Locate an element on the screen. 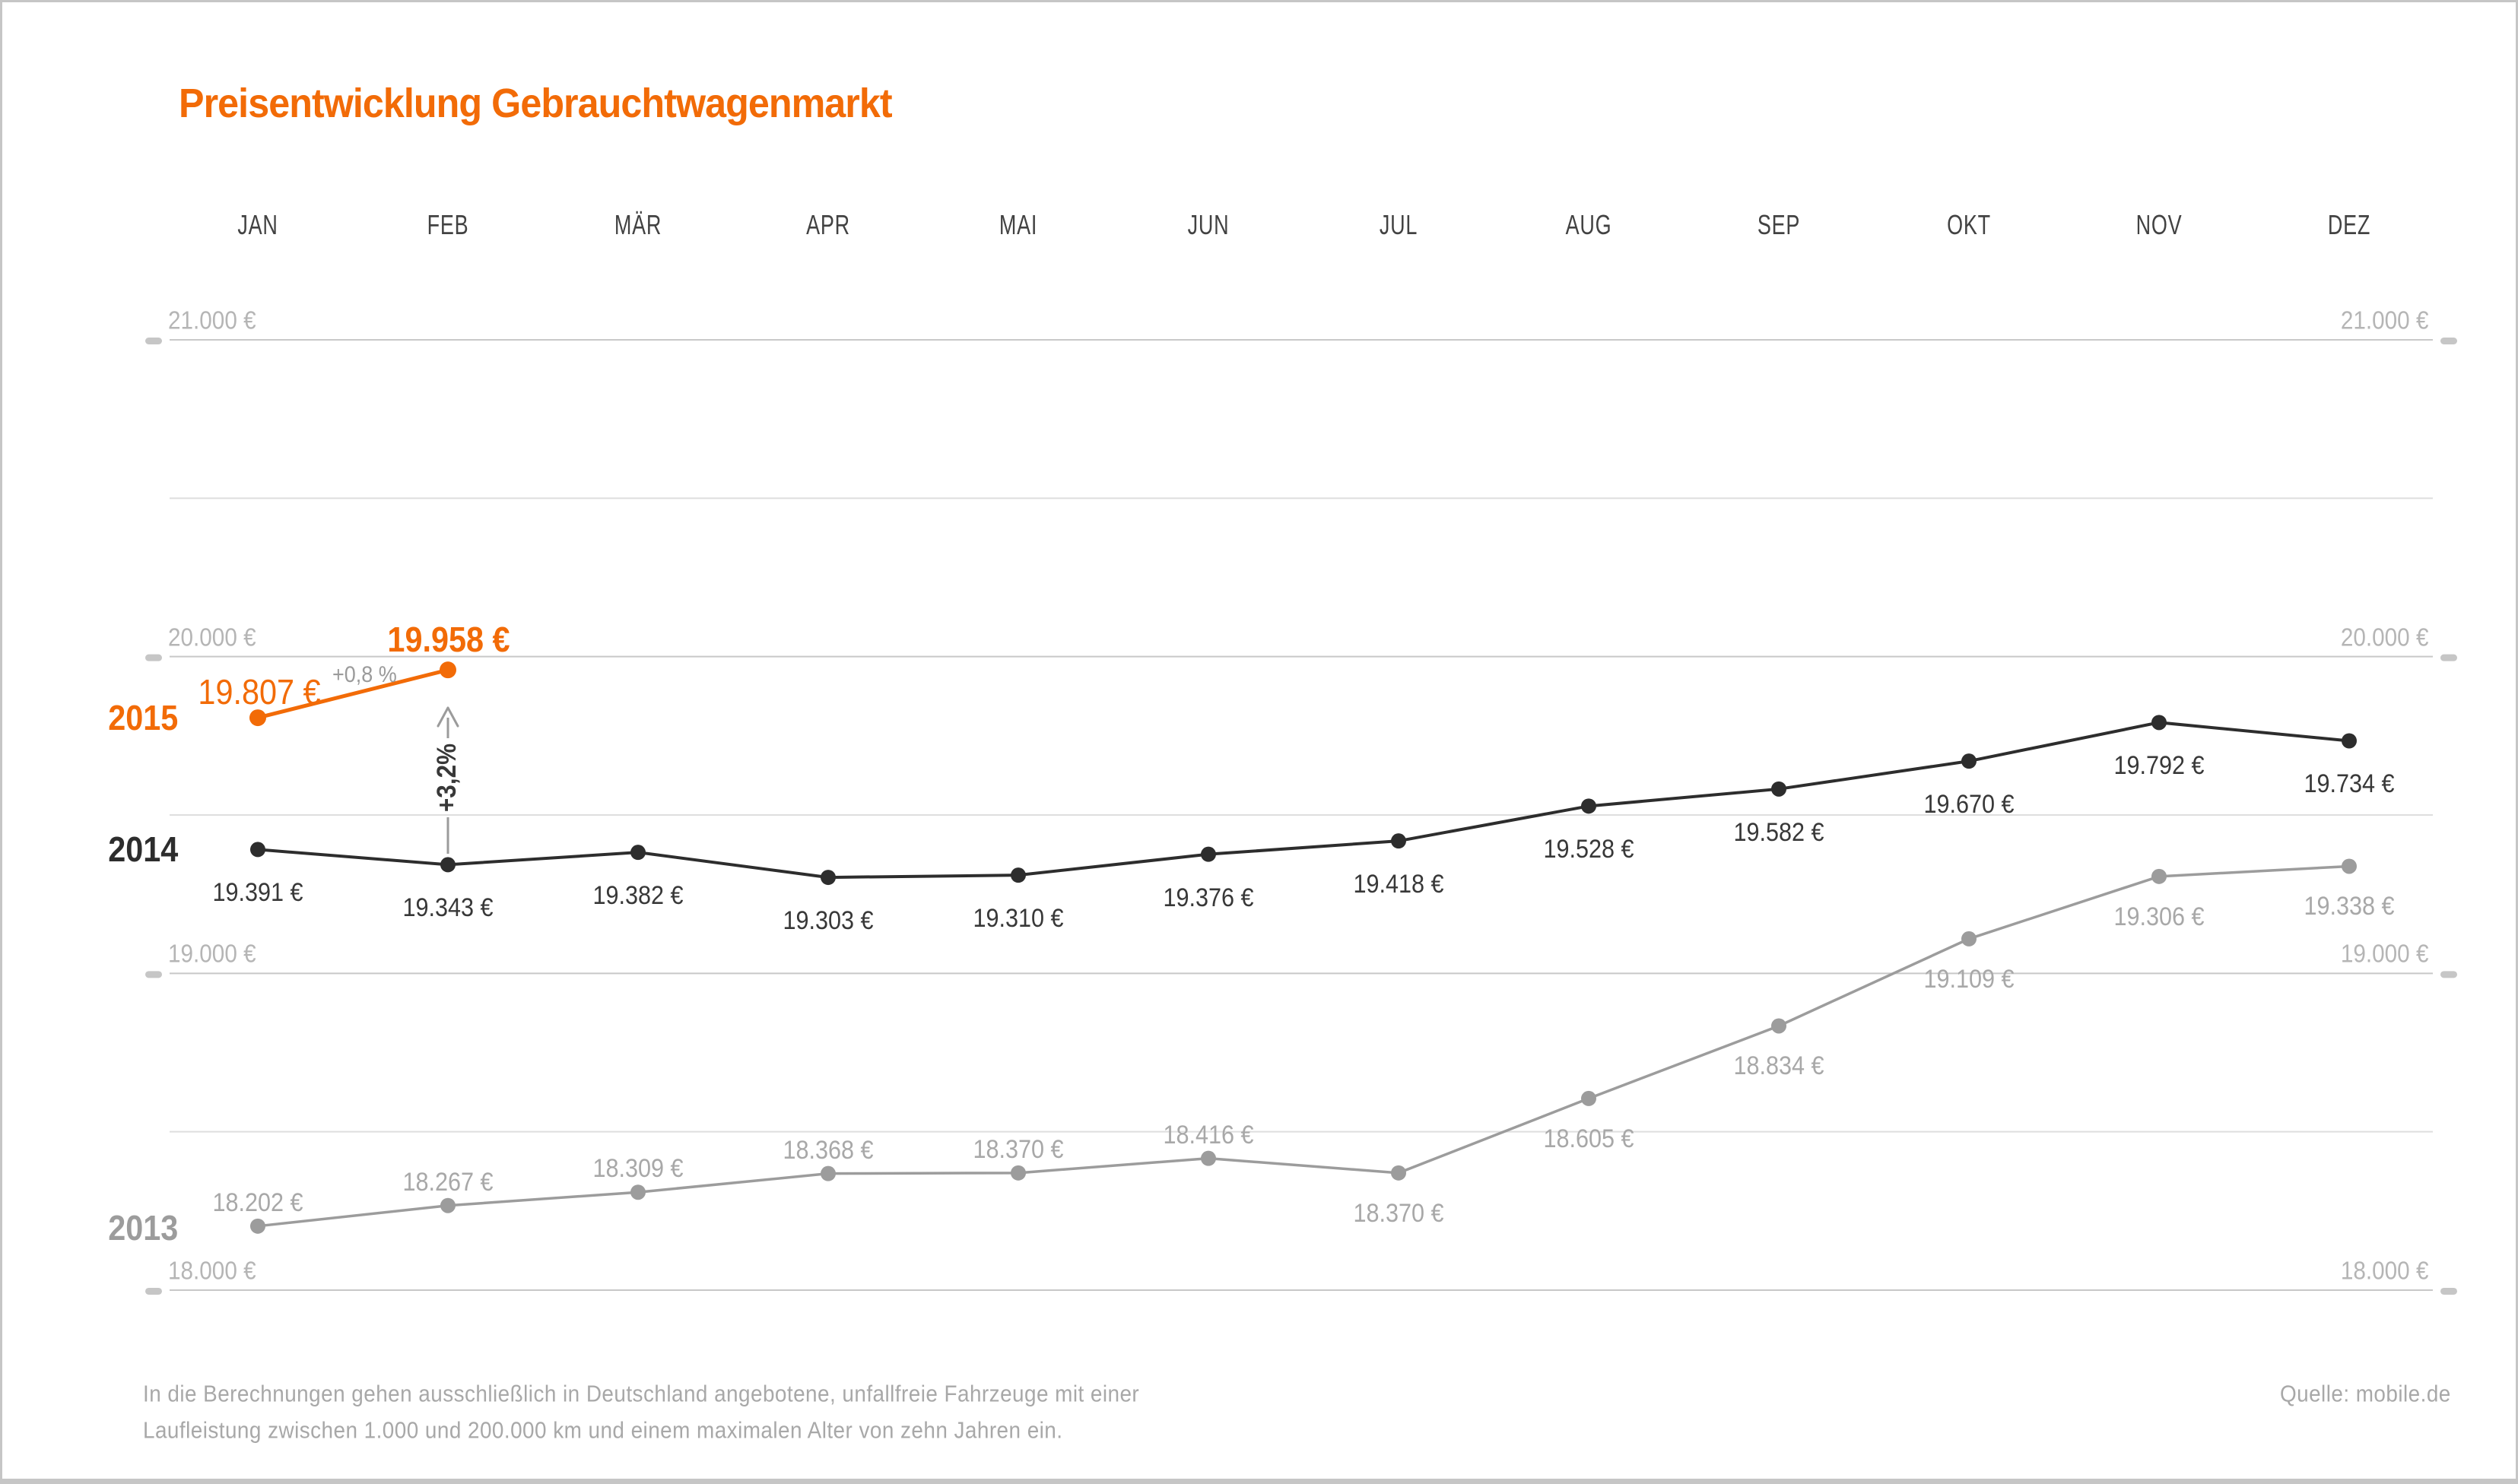  point-2013-jul is located at coordinates (1398, 1173).